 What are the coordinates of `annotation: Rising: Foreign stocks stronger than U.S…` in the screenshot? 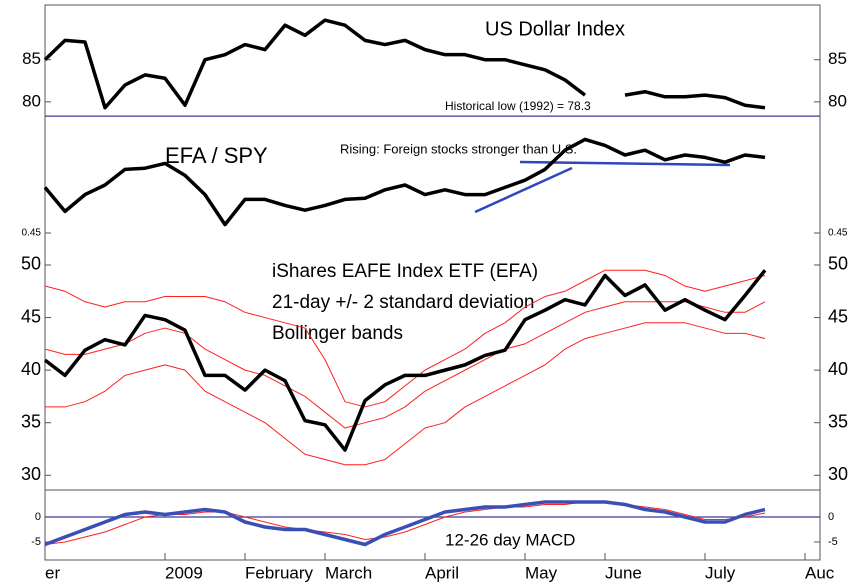 It's located at (458, 148).